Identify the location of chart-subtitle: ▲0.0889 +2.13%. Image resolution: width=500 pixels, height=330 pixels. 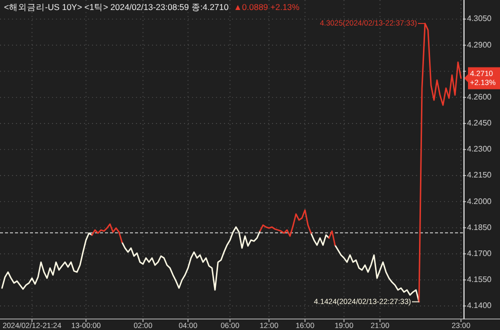
(267, 7).